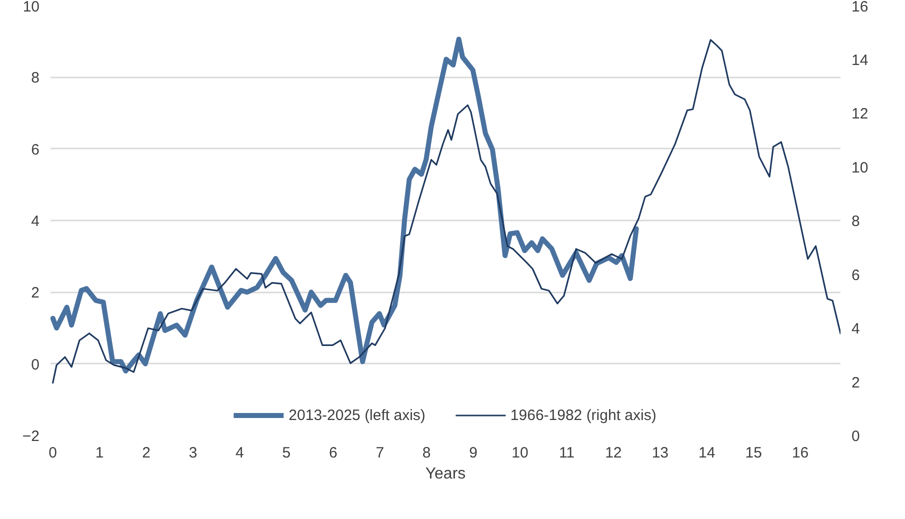 Image resolution: width=905 pixels, height=519 pixels. I want to click on legend-label: 2013-2025 (left axis), so click(357, 415).